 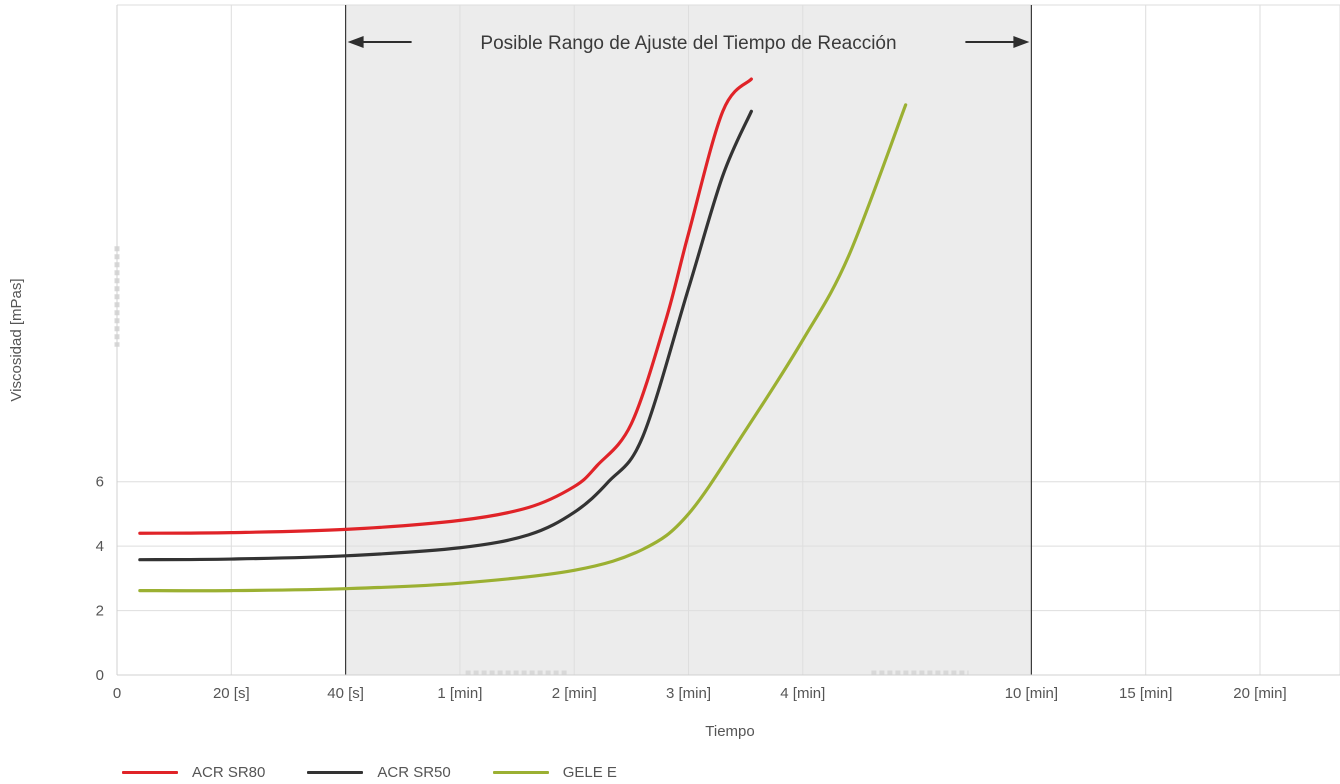 What do you see at coordinates (355, 42) in the screenshot?
I see `range-arrow-left-head` at bounding box center [355, 42].